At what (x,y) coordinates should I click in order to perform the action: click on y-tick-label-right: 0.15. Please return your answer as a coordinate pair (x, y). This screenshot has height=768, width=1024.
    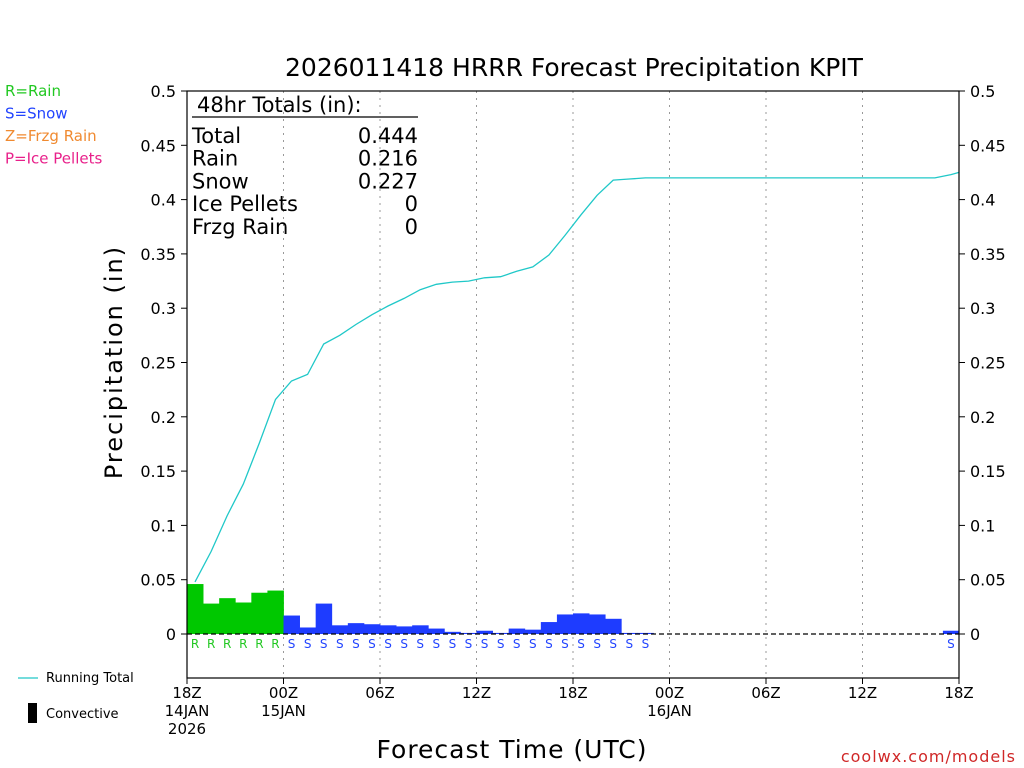
    Looking at the image, I should click on (988, 471).